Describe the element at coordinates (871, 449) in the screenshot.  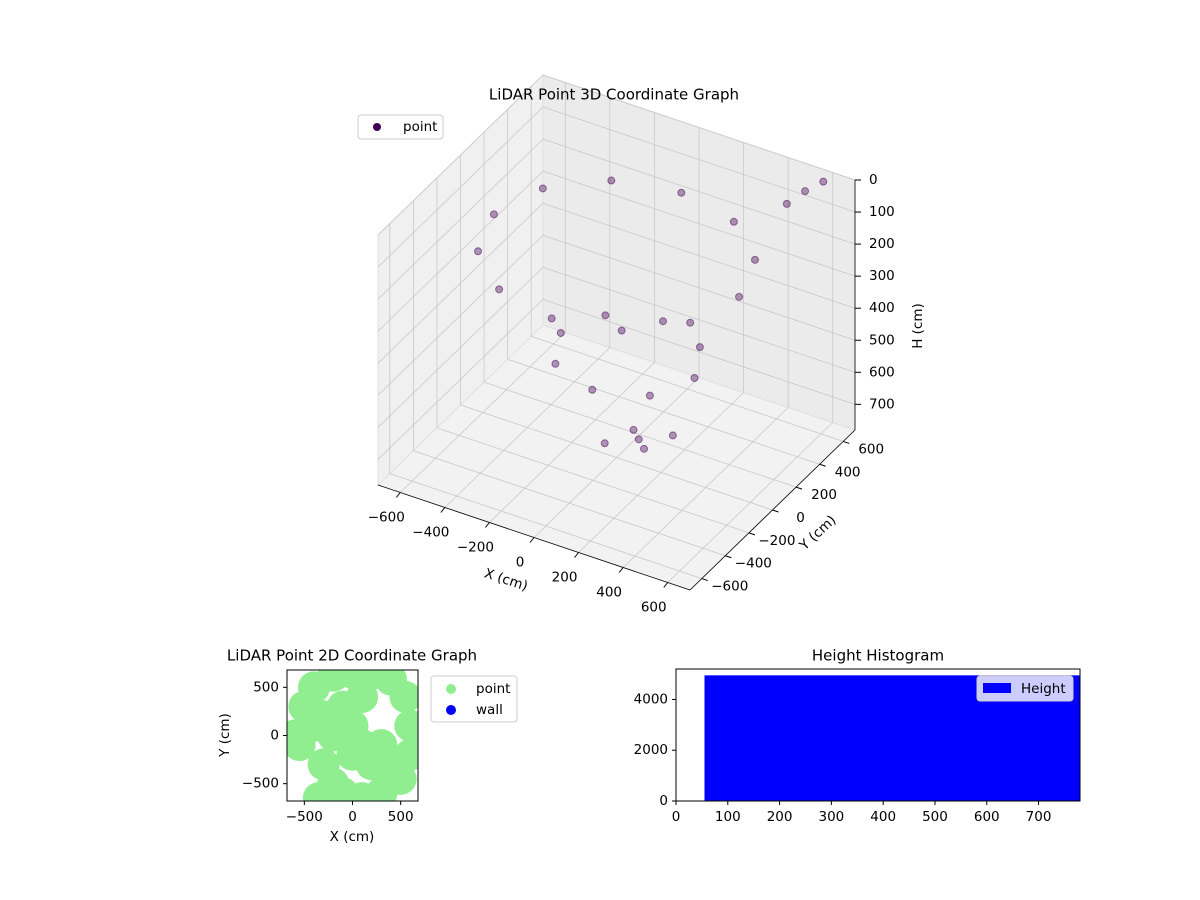
I see `y-tick-label: 600` at that location.